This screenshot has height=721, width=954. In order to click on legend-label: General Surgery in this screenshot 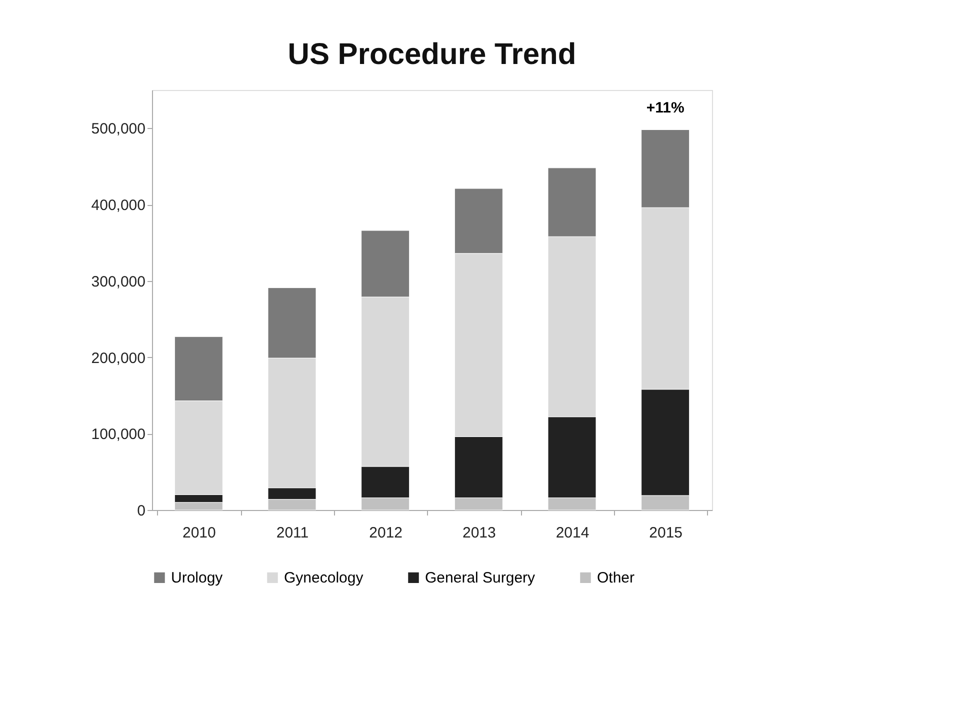, I will do `click(480, 578)`.